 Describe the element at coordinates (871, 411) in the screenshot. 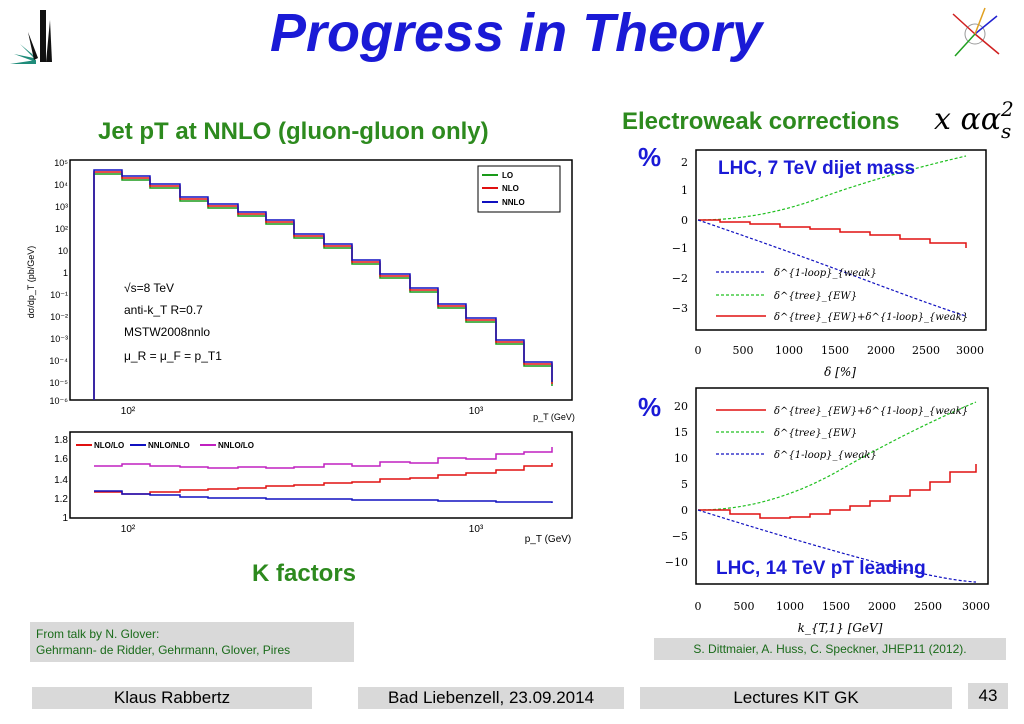

I see `legend-combined-14: δ^{tree}_{EW}+δ^{1-loop}_{weak}` at that location.